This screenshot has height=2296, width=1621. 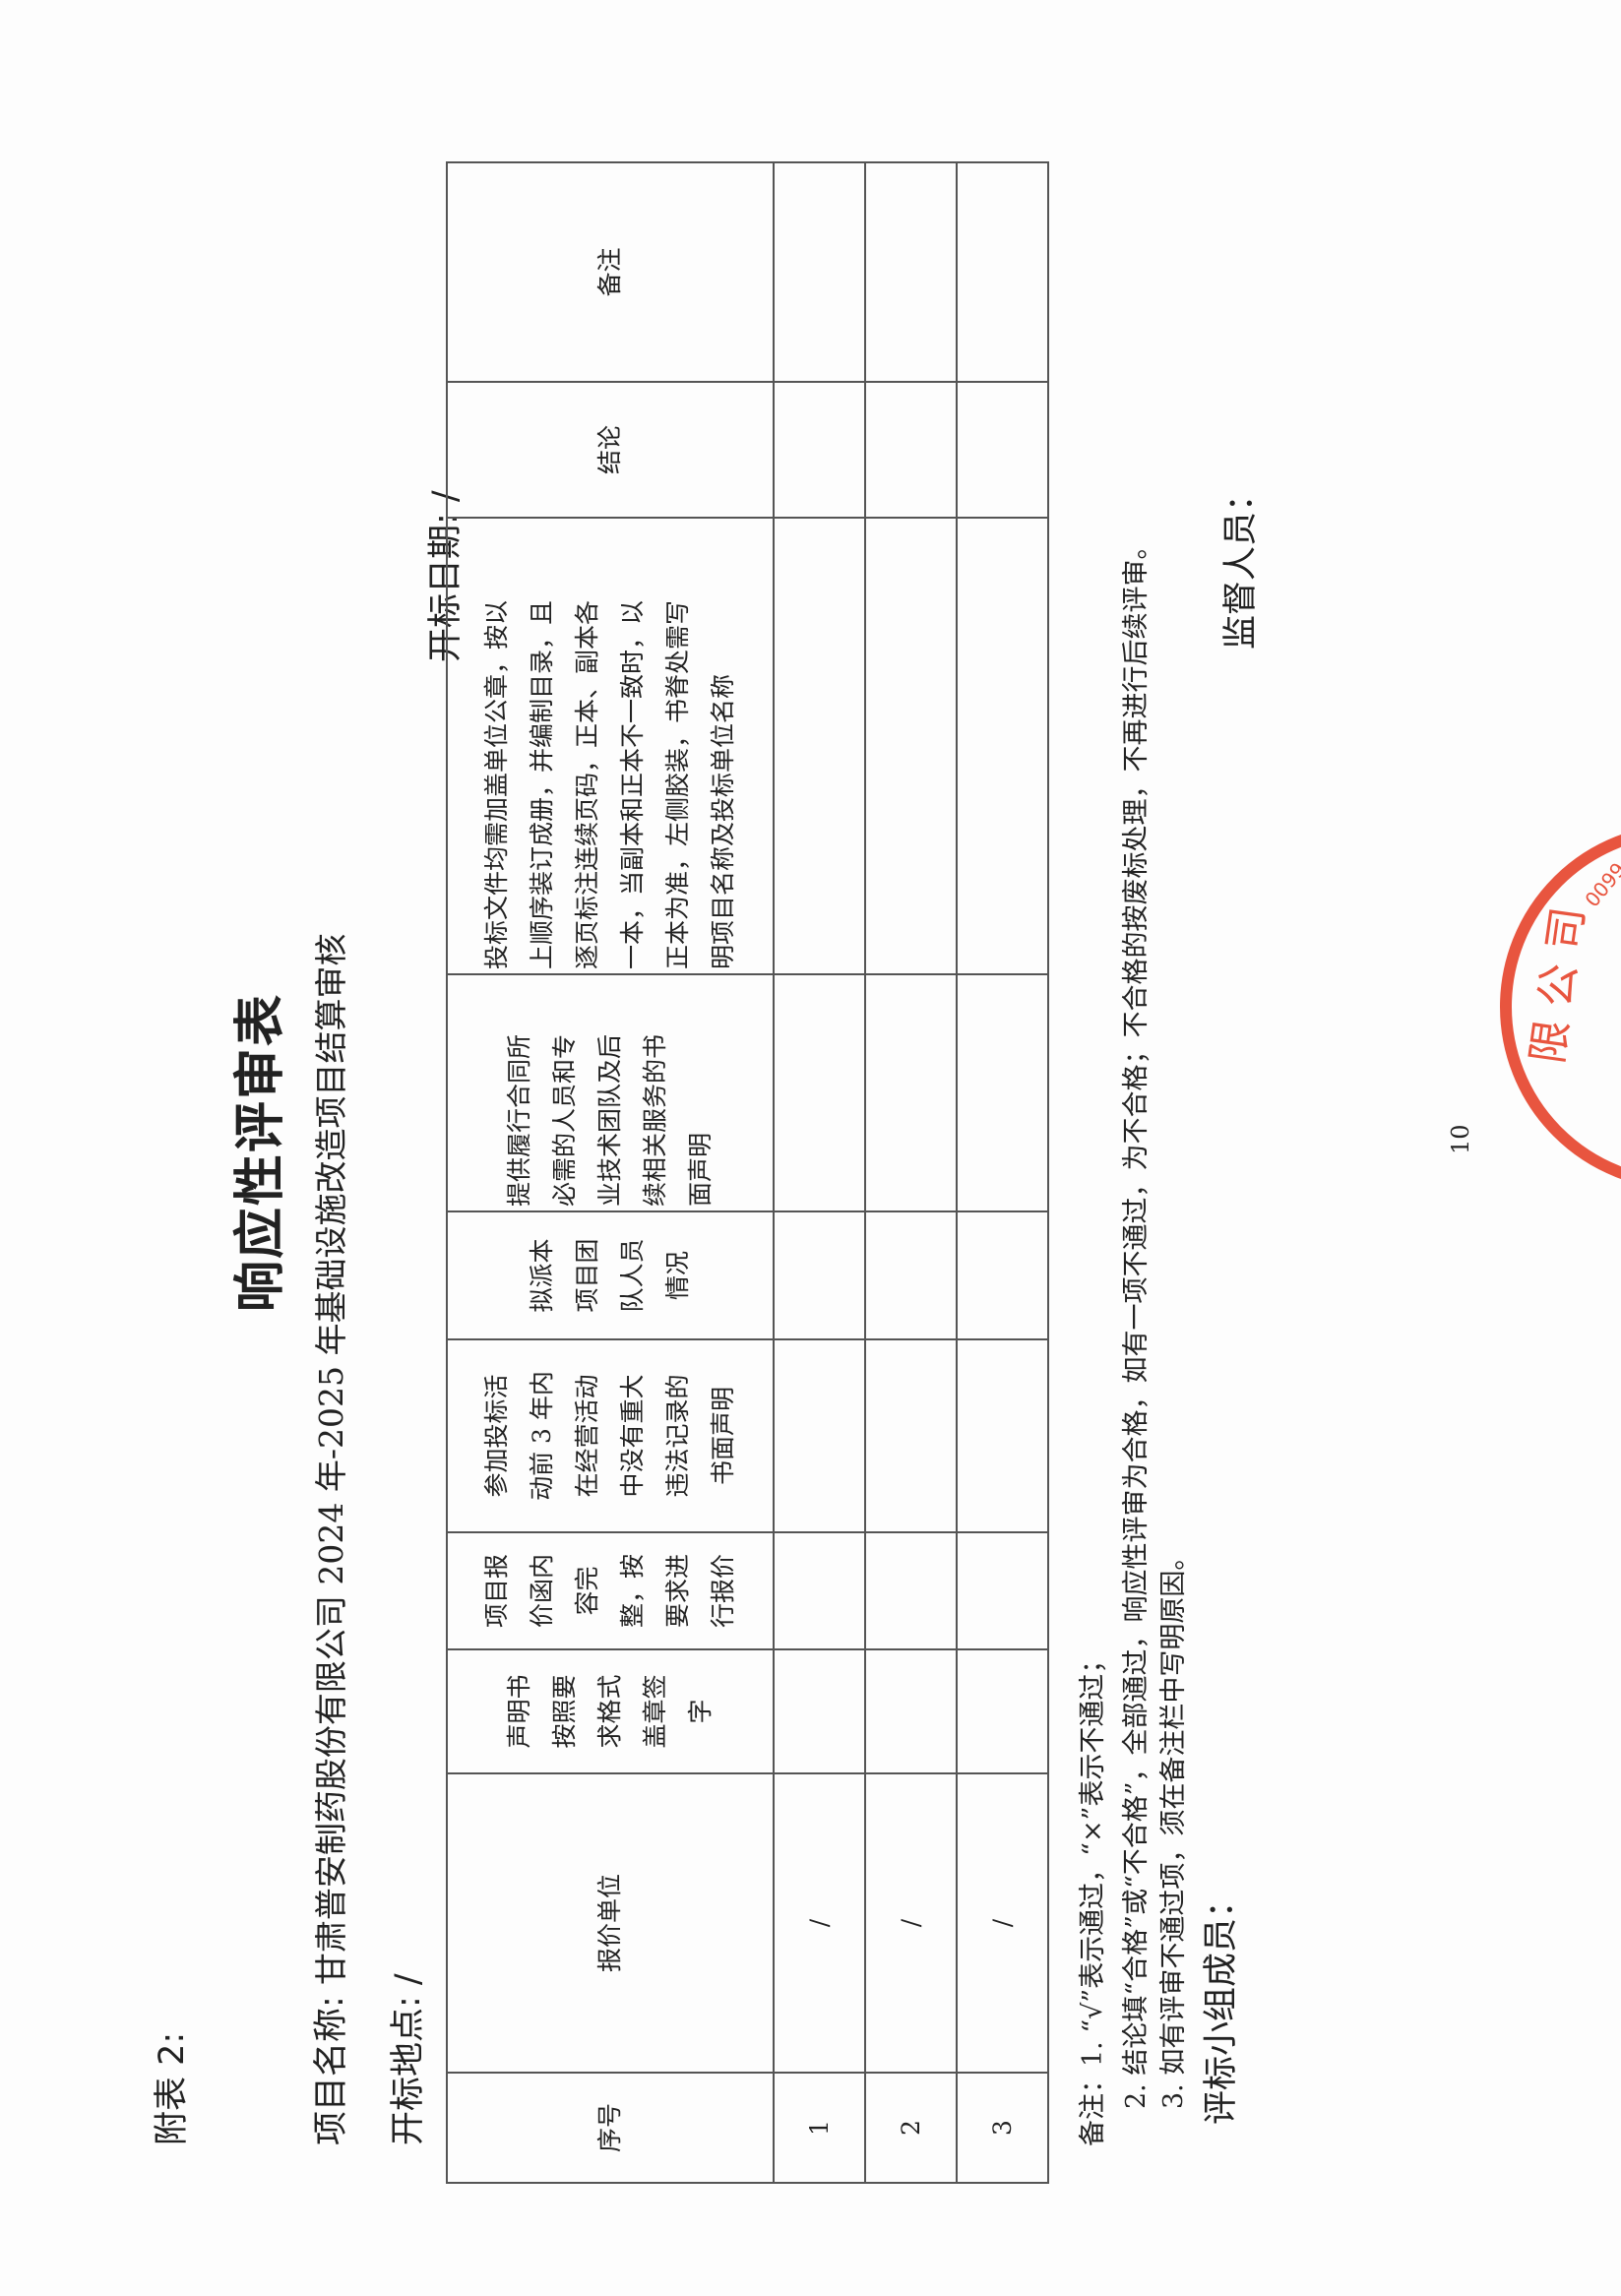 What do you see at coordinates (542, 1276) in the screenshot?
I see `header-text-line: 拟派本` at bounding box center [542, 1276].